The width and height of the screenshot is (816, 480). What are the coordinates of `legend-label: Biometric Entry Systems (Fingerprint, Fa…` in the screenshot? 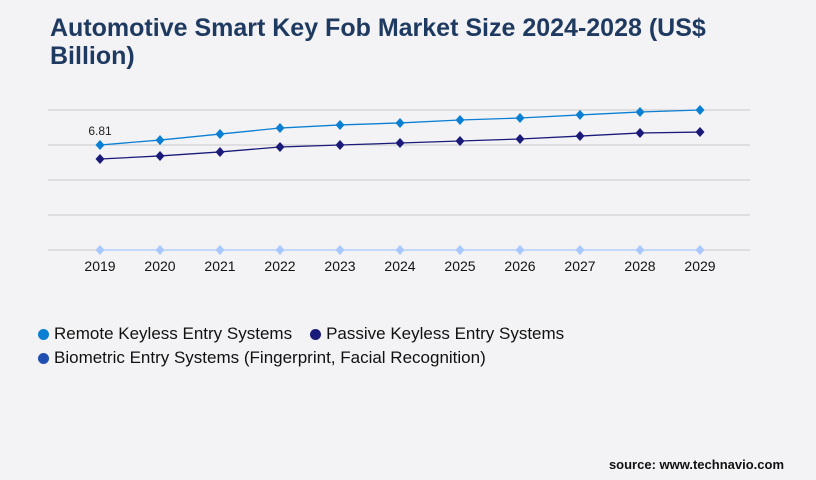 It's located at (270, 357).